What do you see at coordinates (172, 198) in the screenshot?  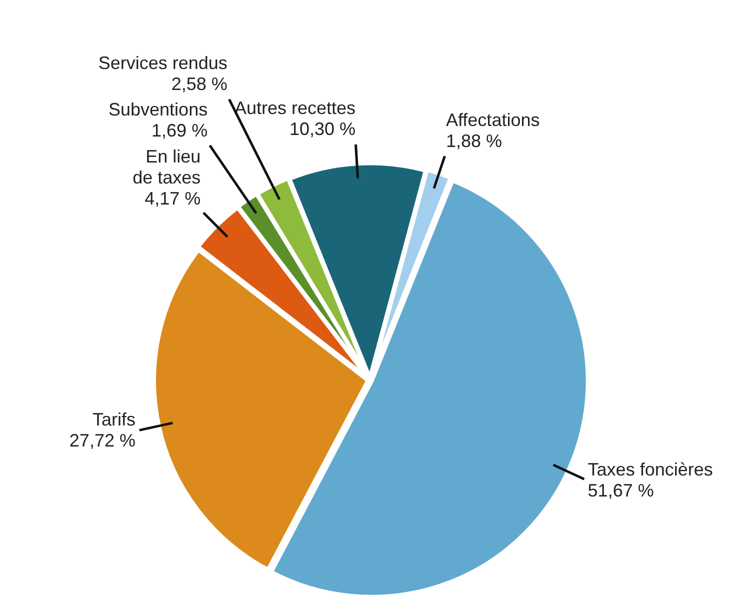 I see `data-label: 4,17 %` at bounding box center [172, 198].